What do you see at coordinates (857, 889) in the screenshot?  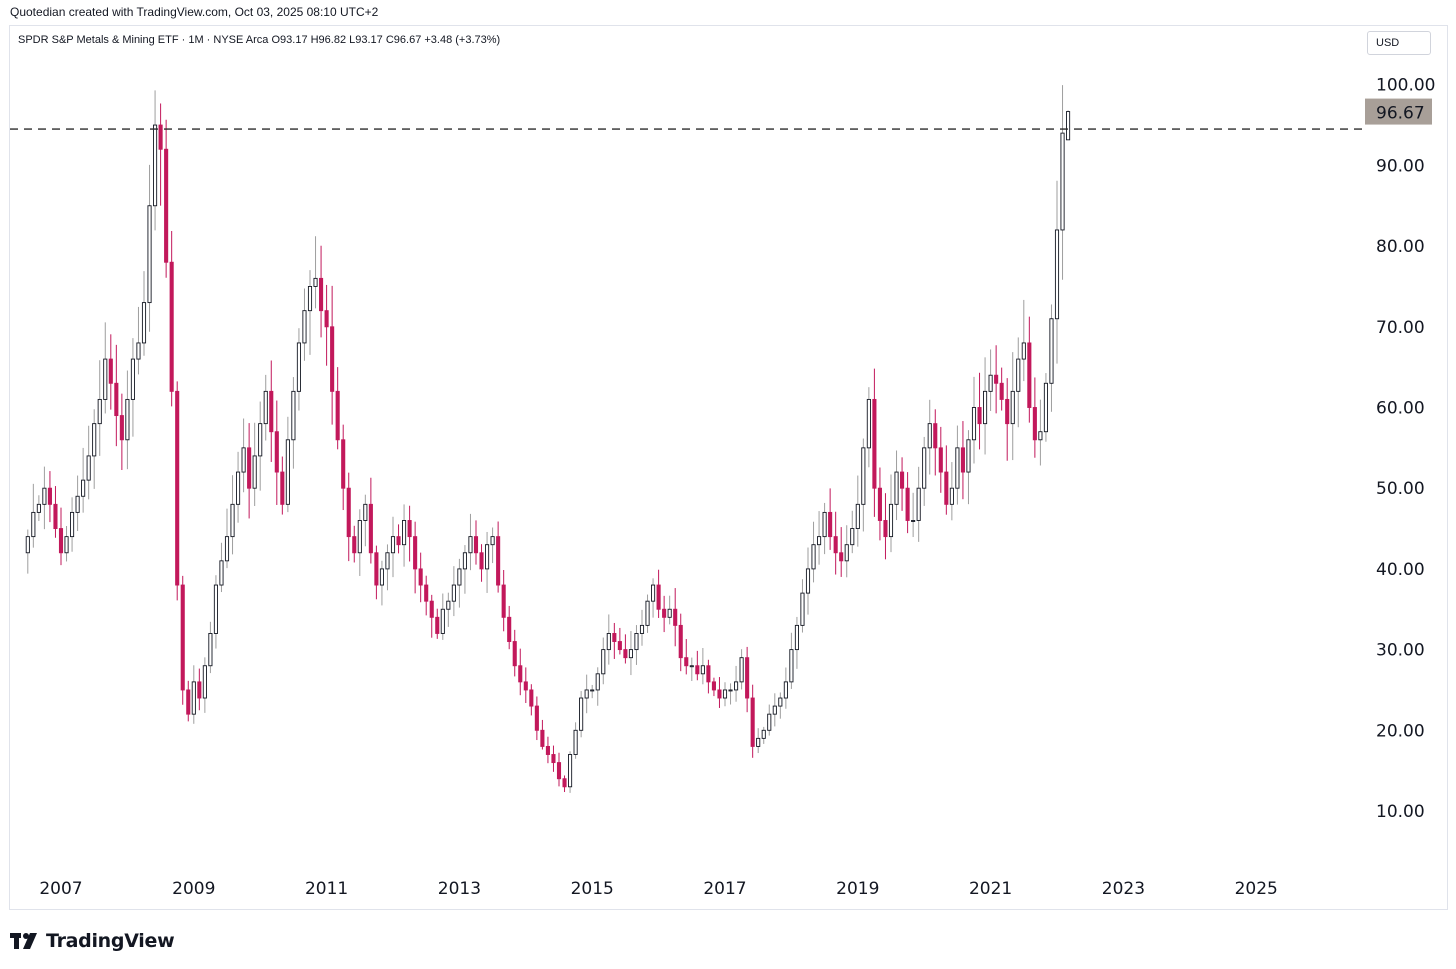 I see `x-tick-label: 2019` at bounding box center [857, 889].